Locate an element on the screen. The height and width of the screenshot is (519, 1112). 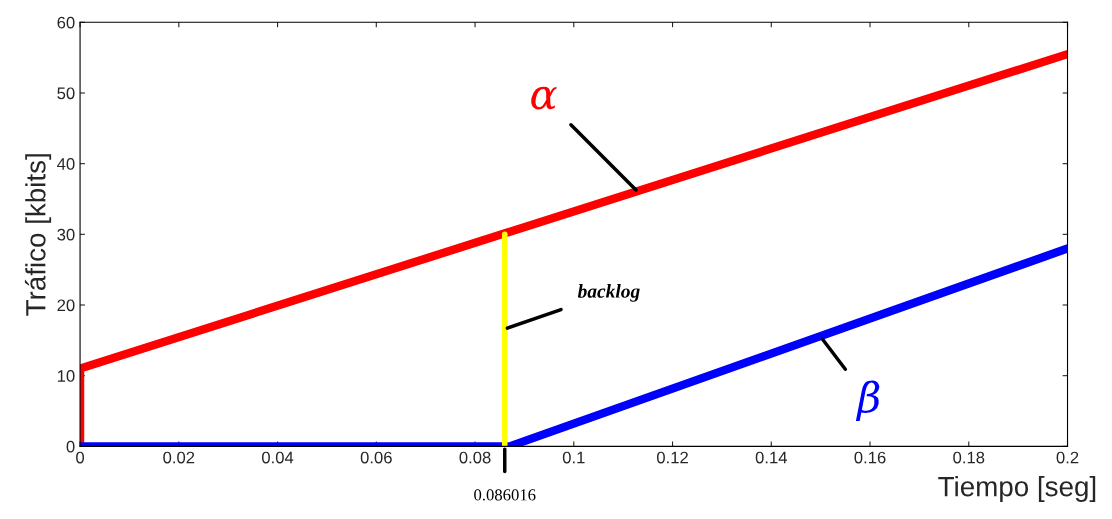
annotation: backlog is located at coordinates (608, 293).